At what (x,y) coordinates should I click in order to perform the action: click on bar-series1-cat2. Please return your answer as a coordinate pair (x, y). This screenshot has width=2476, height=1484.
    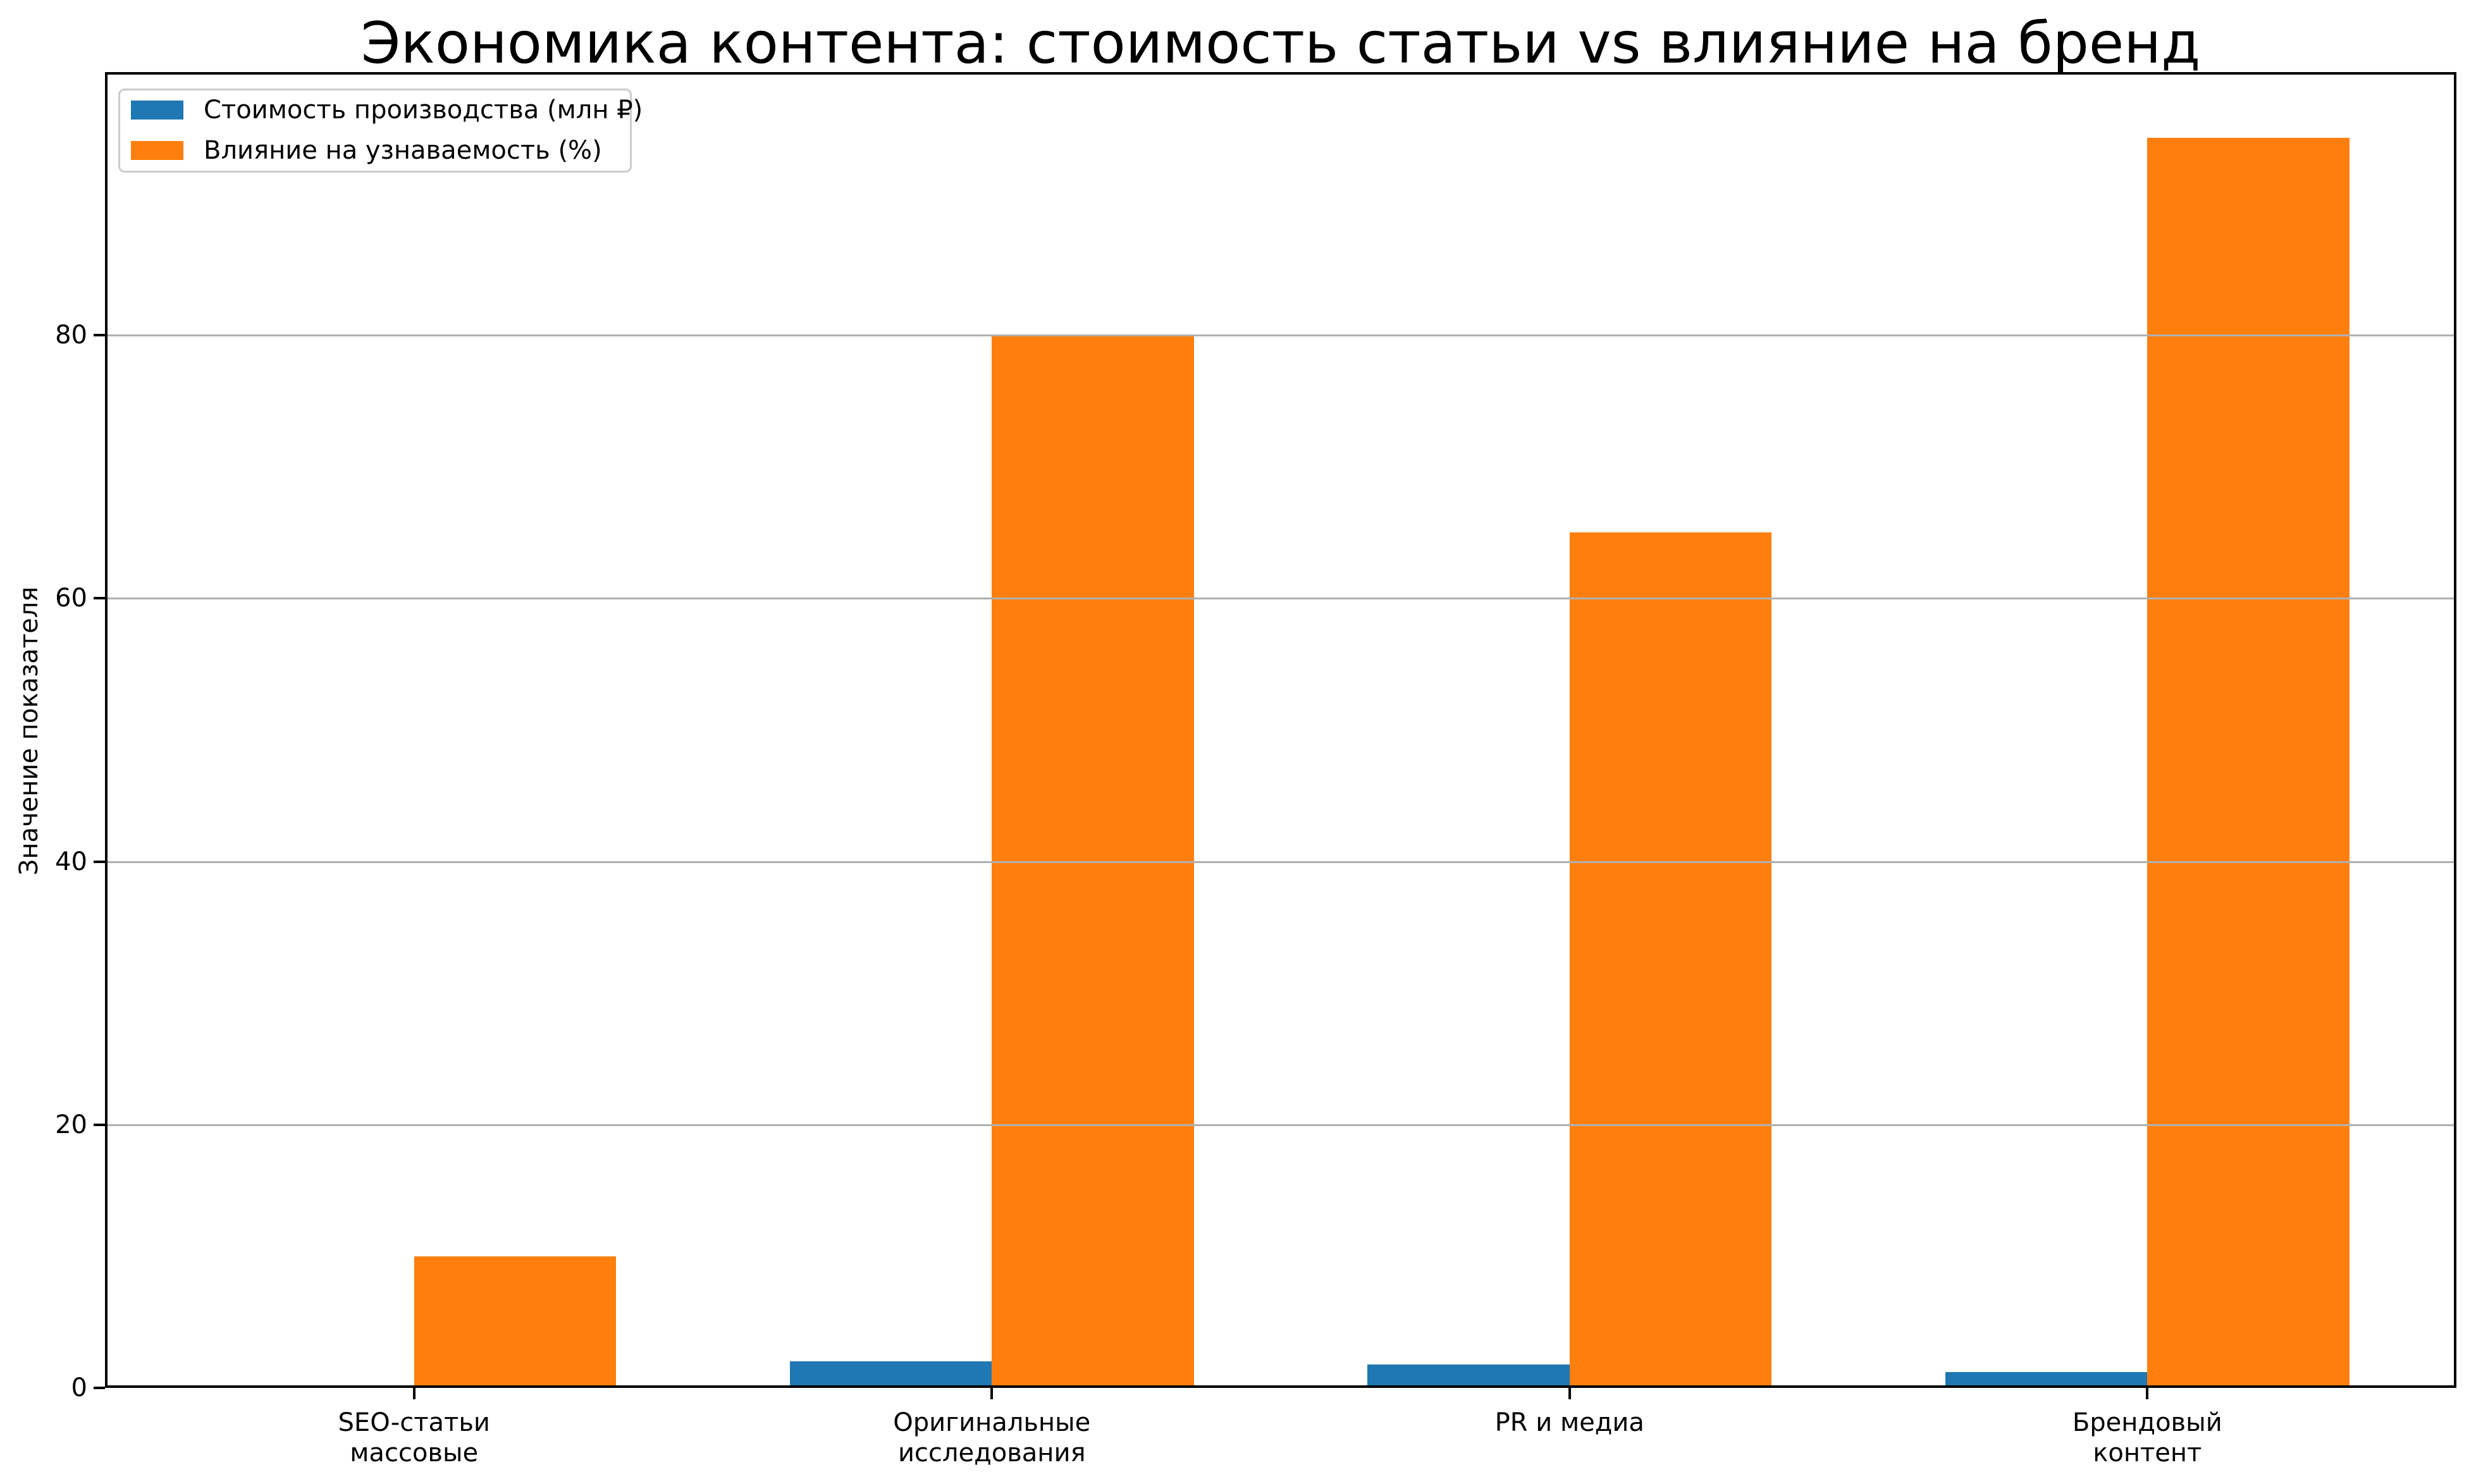
    Looking at the image, I should click on (1670, 960).